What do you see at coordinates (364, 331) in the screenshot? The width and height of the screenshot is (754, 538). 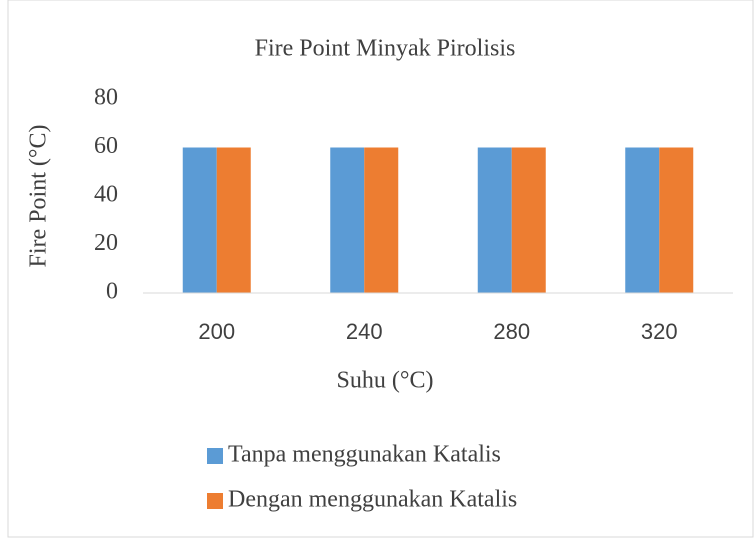 I see `x-tick-label: 240` at bounding box center [364, 331].